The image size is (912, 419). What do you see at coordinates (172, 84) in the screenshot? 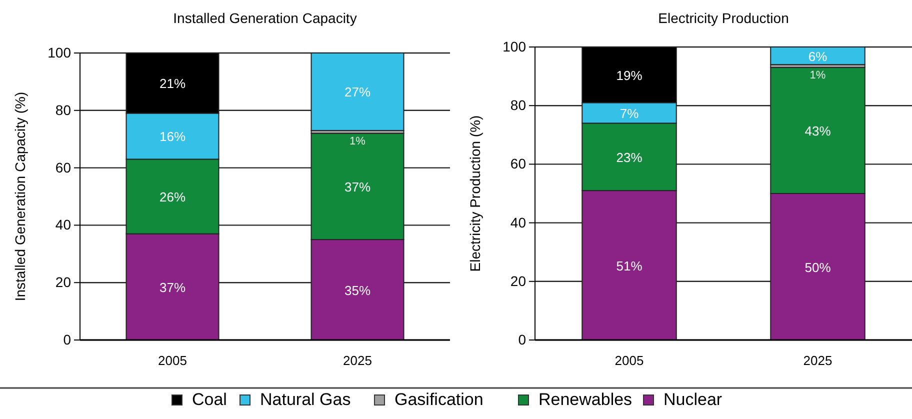
I see `data-label: 21%` at bounding box center [172, 84].